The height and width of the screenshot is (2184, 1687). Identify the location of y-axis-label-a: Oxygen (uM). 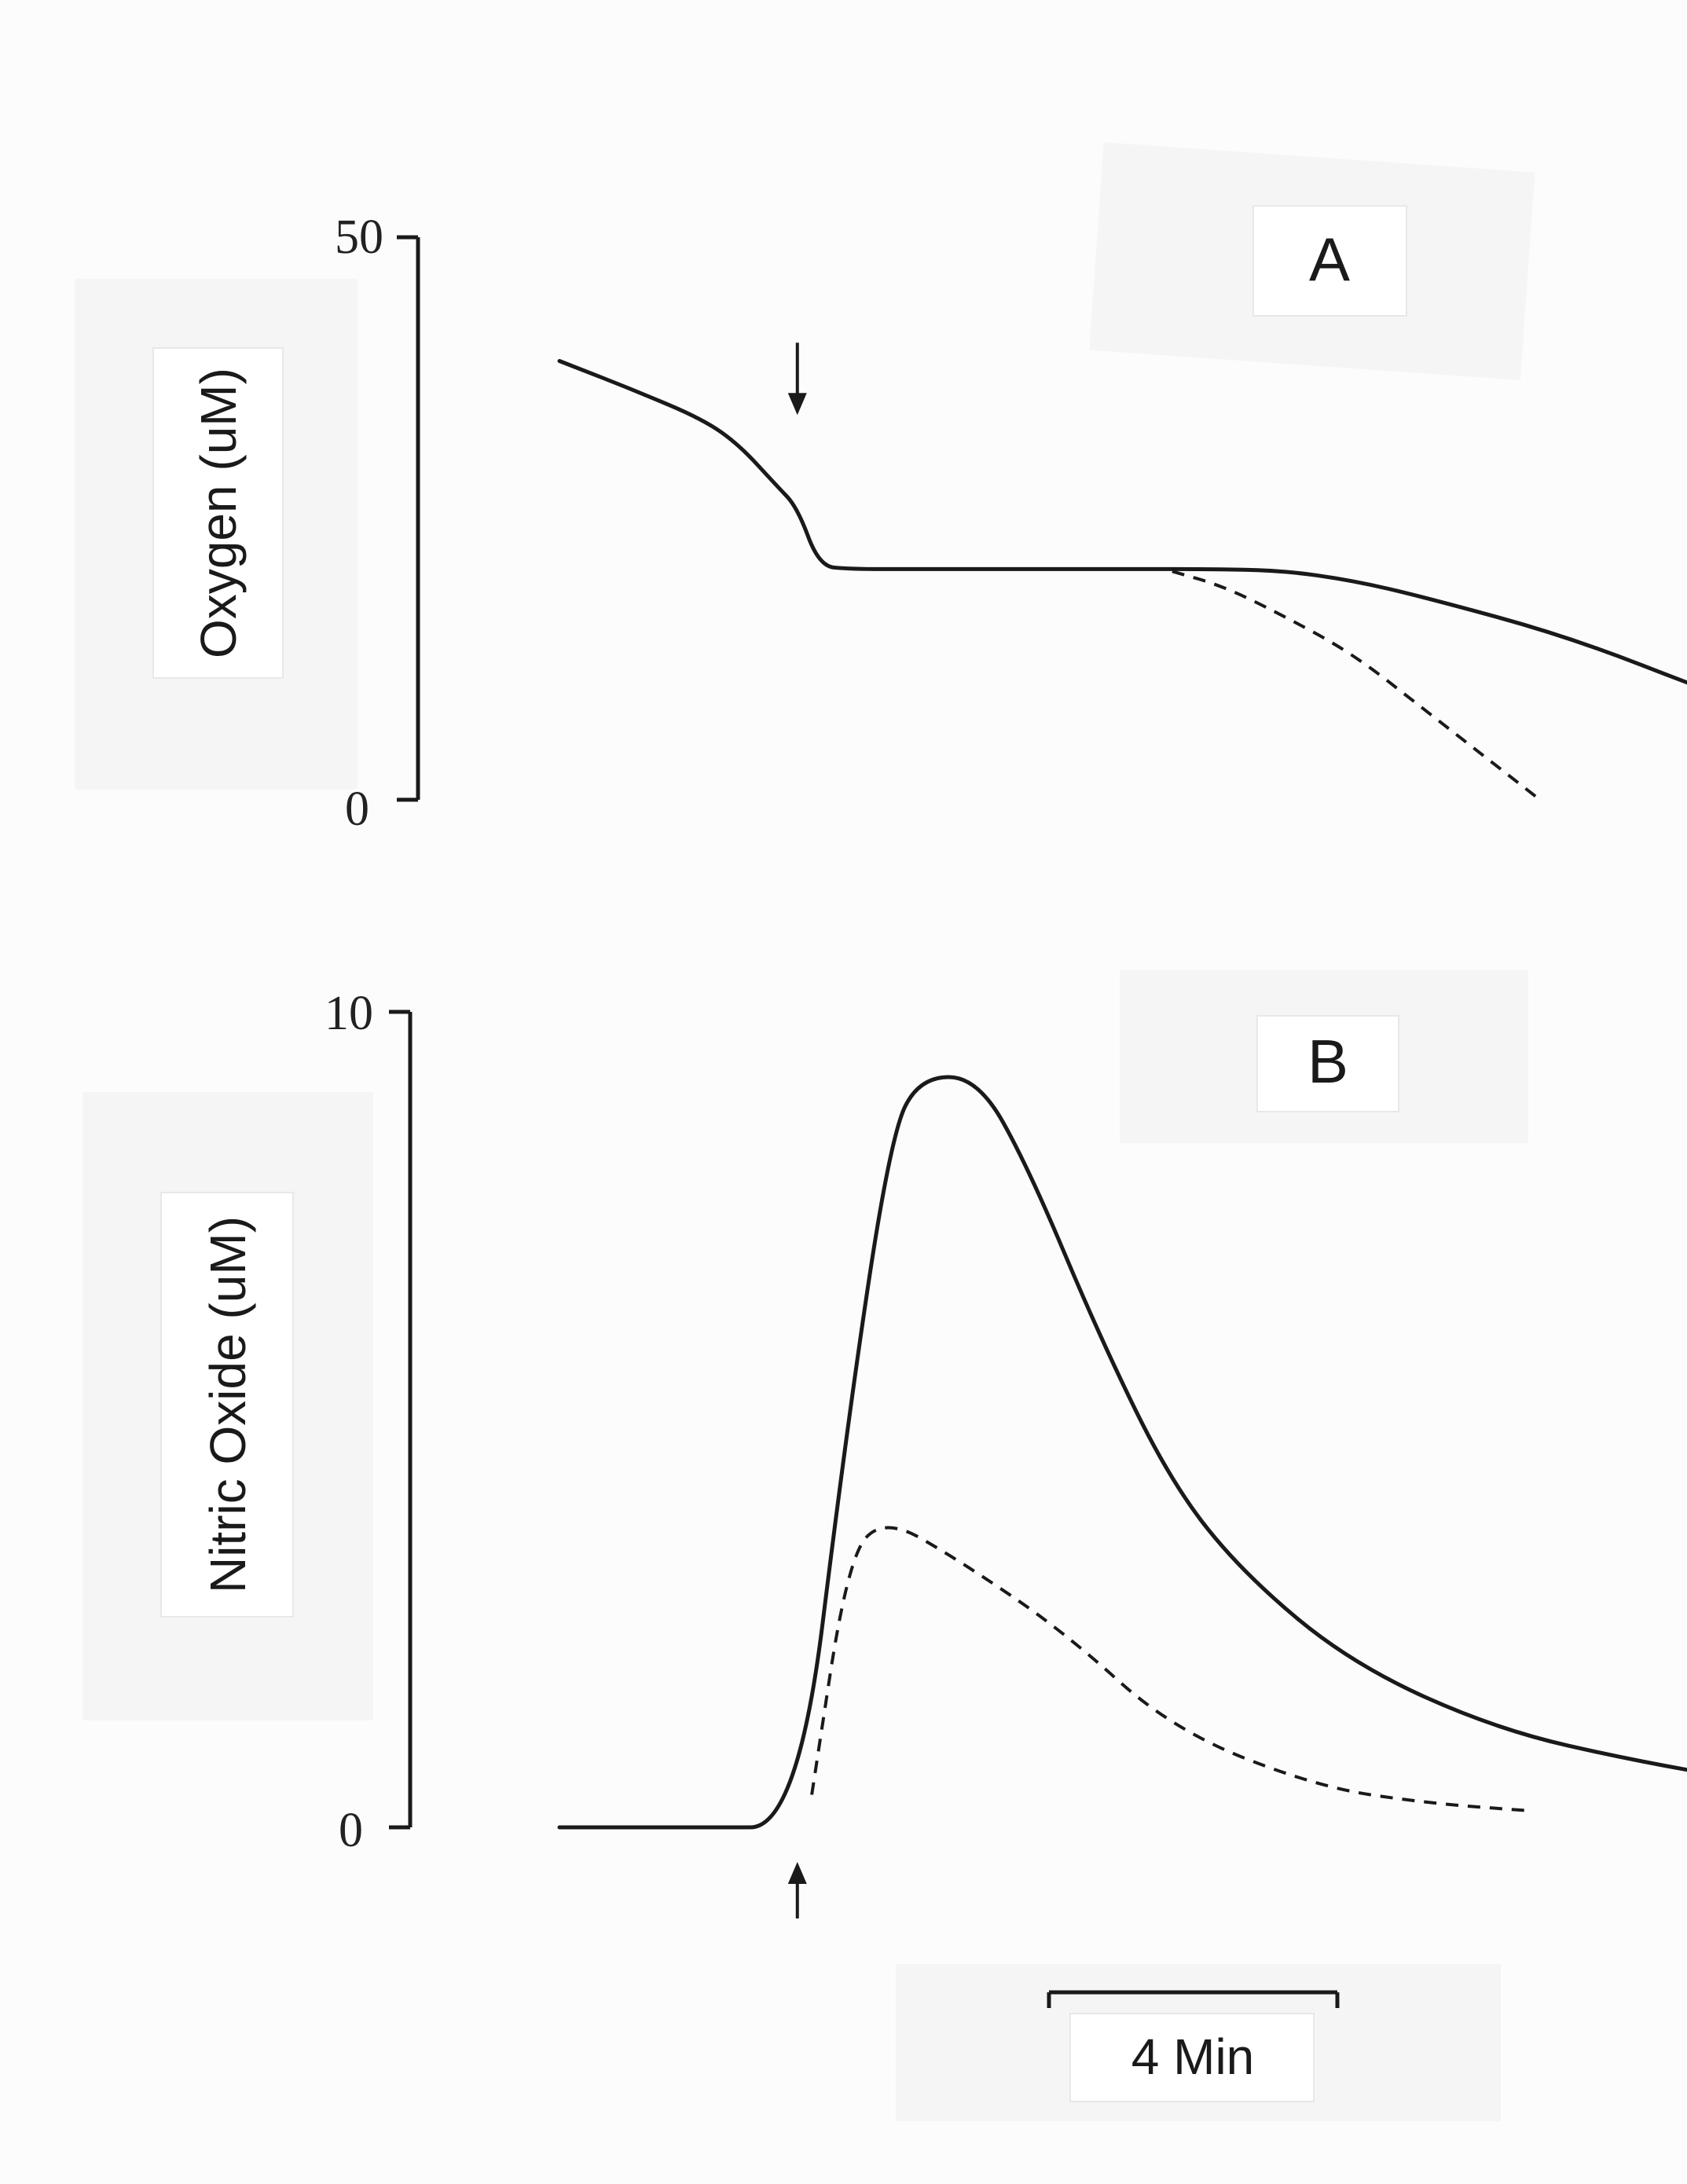
(218, 513).